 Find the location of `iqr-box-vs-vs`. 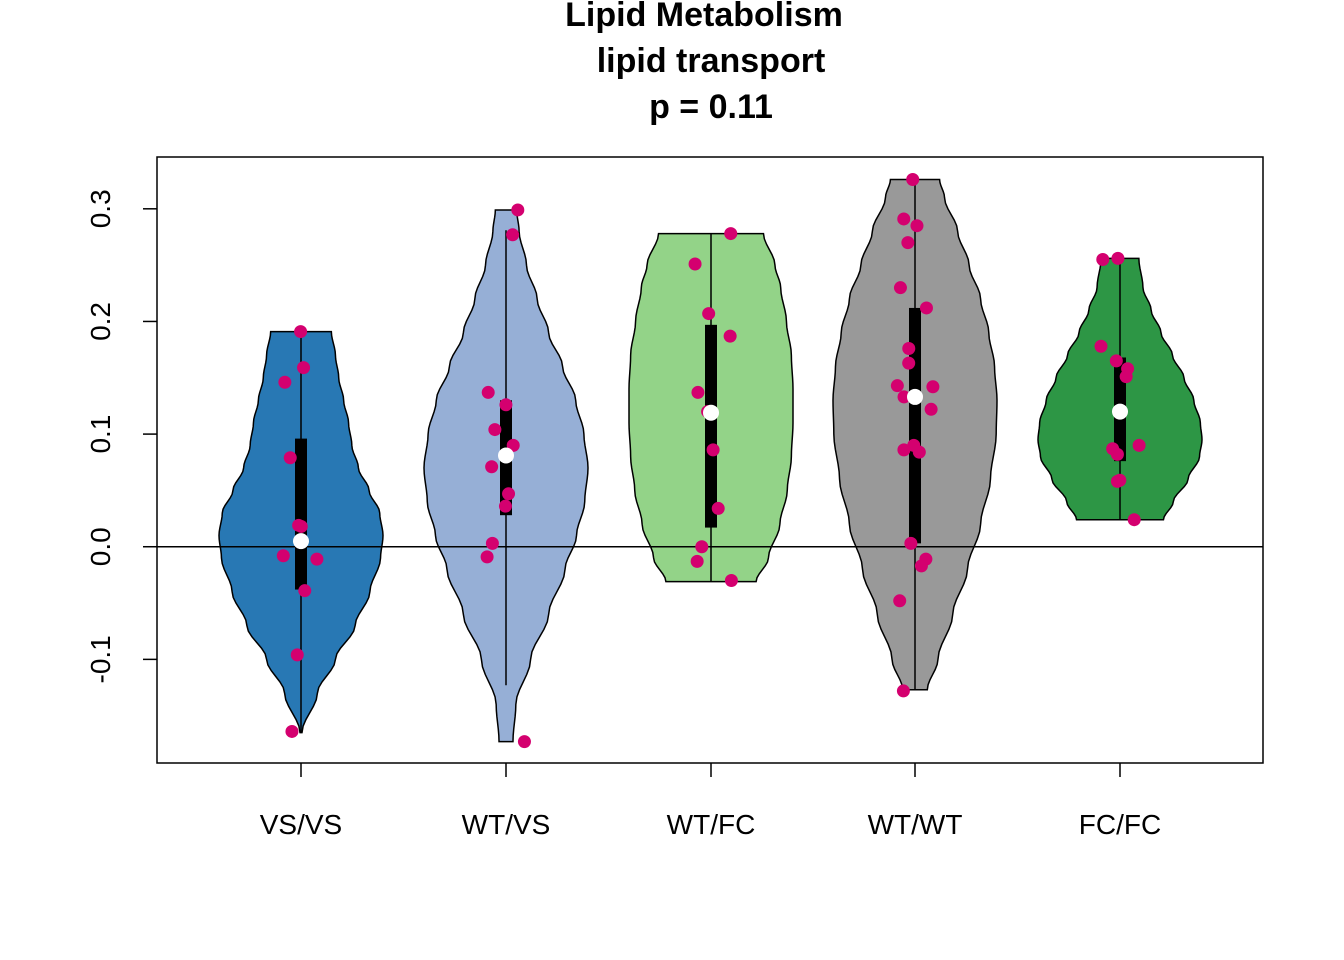

iqr-box-vs-vs is located at coordinates (301, 514).